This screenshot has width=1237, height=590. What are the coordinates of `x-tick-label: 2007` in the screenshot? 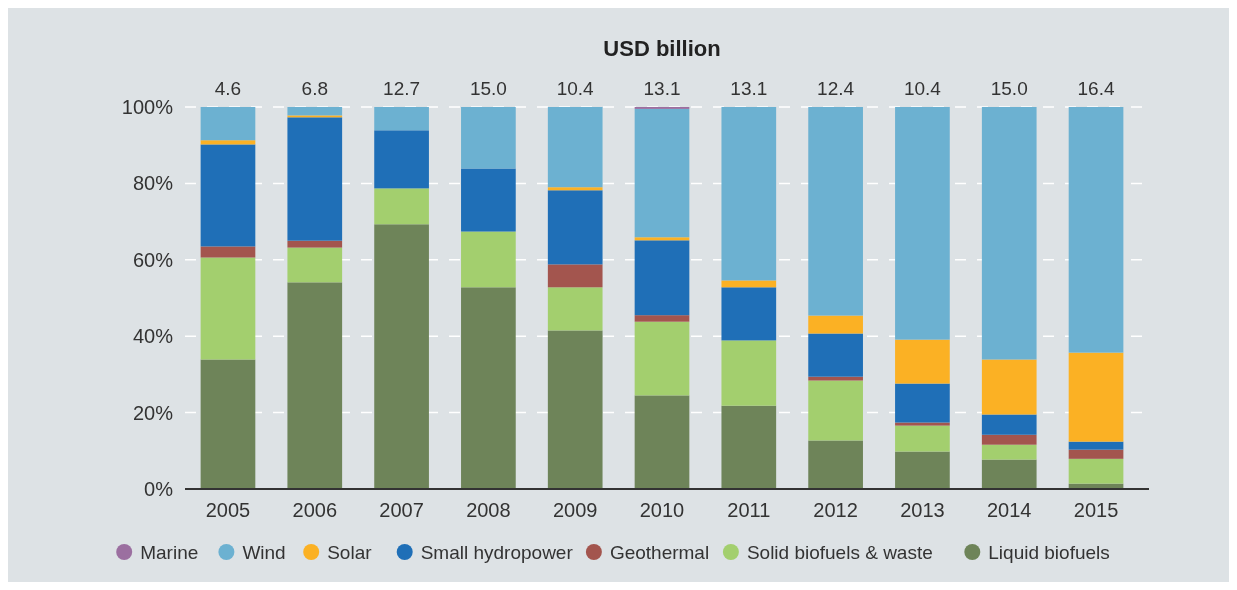 It's located at (401, 510).